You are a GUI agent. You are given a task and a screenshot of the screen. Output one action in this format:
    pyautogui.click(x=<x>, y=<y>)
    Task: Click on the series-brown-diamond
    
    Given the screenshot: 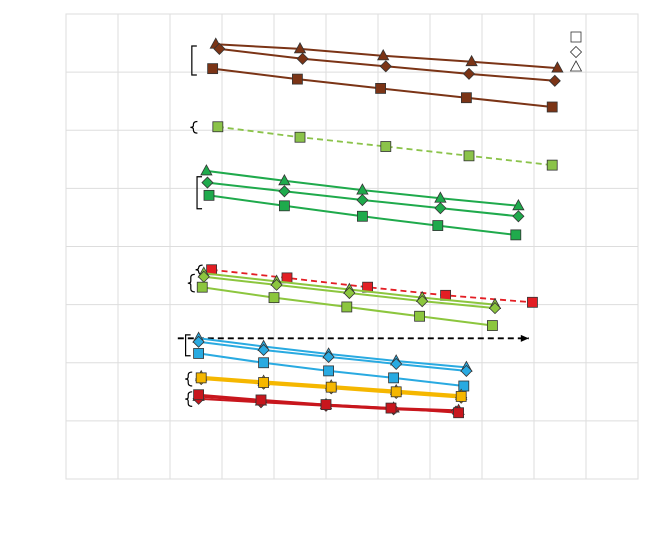 What is the action you would take?
    pyautogui.click(x=387, y=64)
    